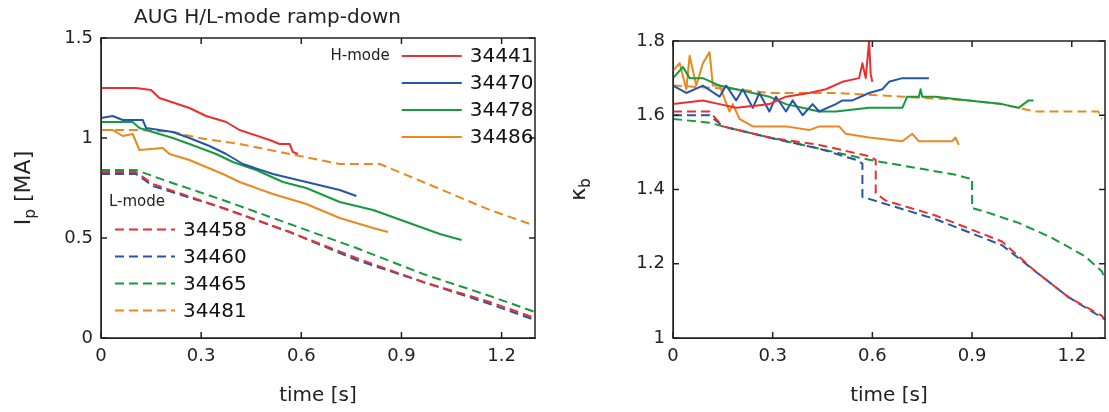  I want to click on y-tick-label: 1.6, so click(650, 113).